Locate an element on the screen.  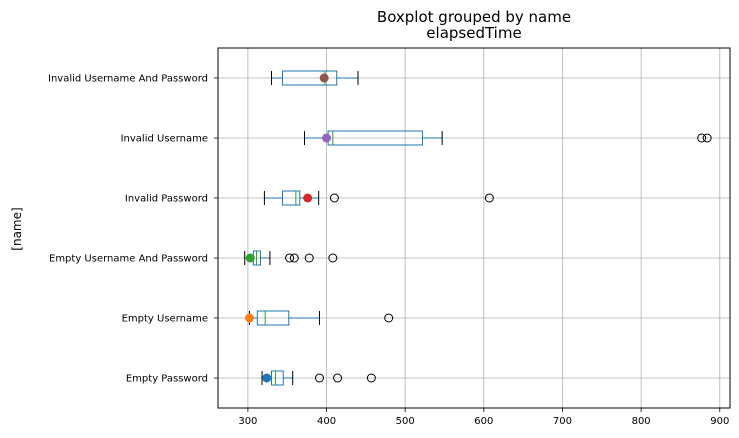
x-tick-label: 600 is located at coordinates (483, 421).